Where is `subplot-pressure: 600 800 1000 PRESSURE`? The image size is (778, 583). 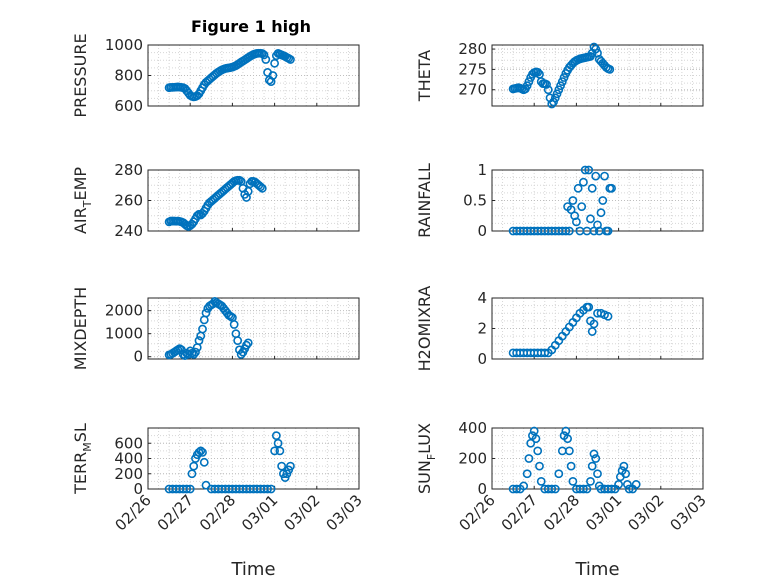 subplot-pressure: 600 800 1000 PRESSURE is located at coordinates (215, 75).